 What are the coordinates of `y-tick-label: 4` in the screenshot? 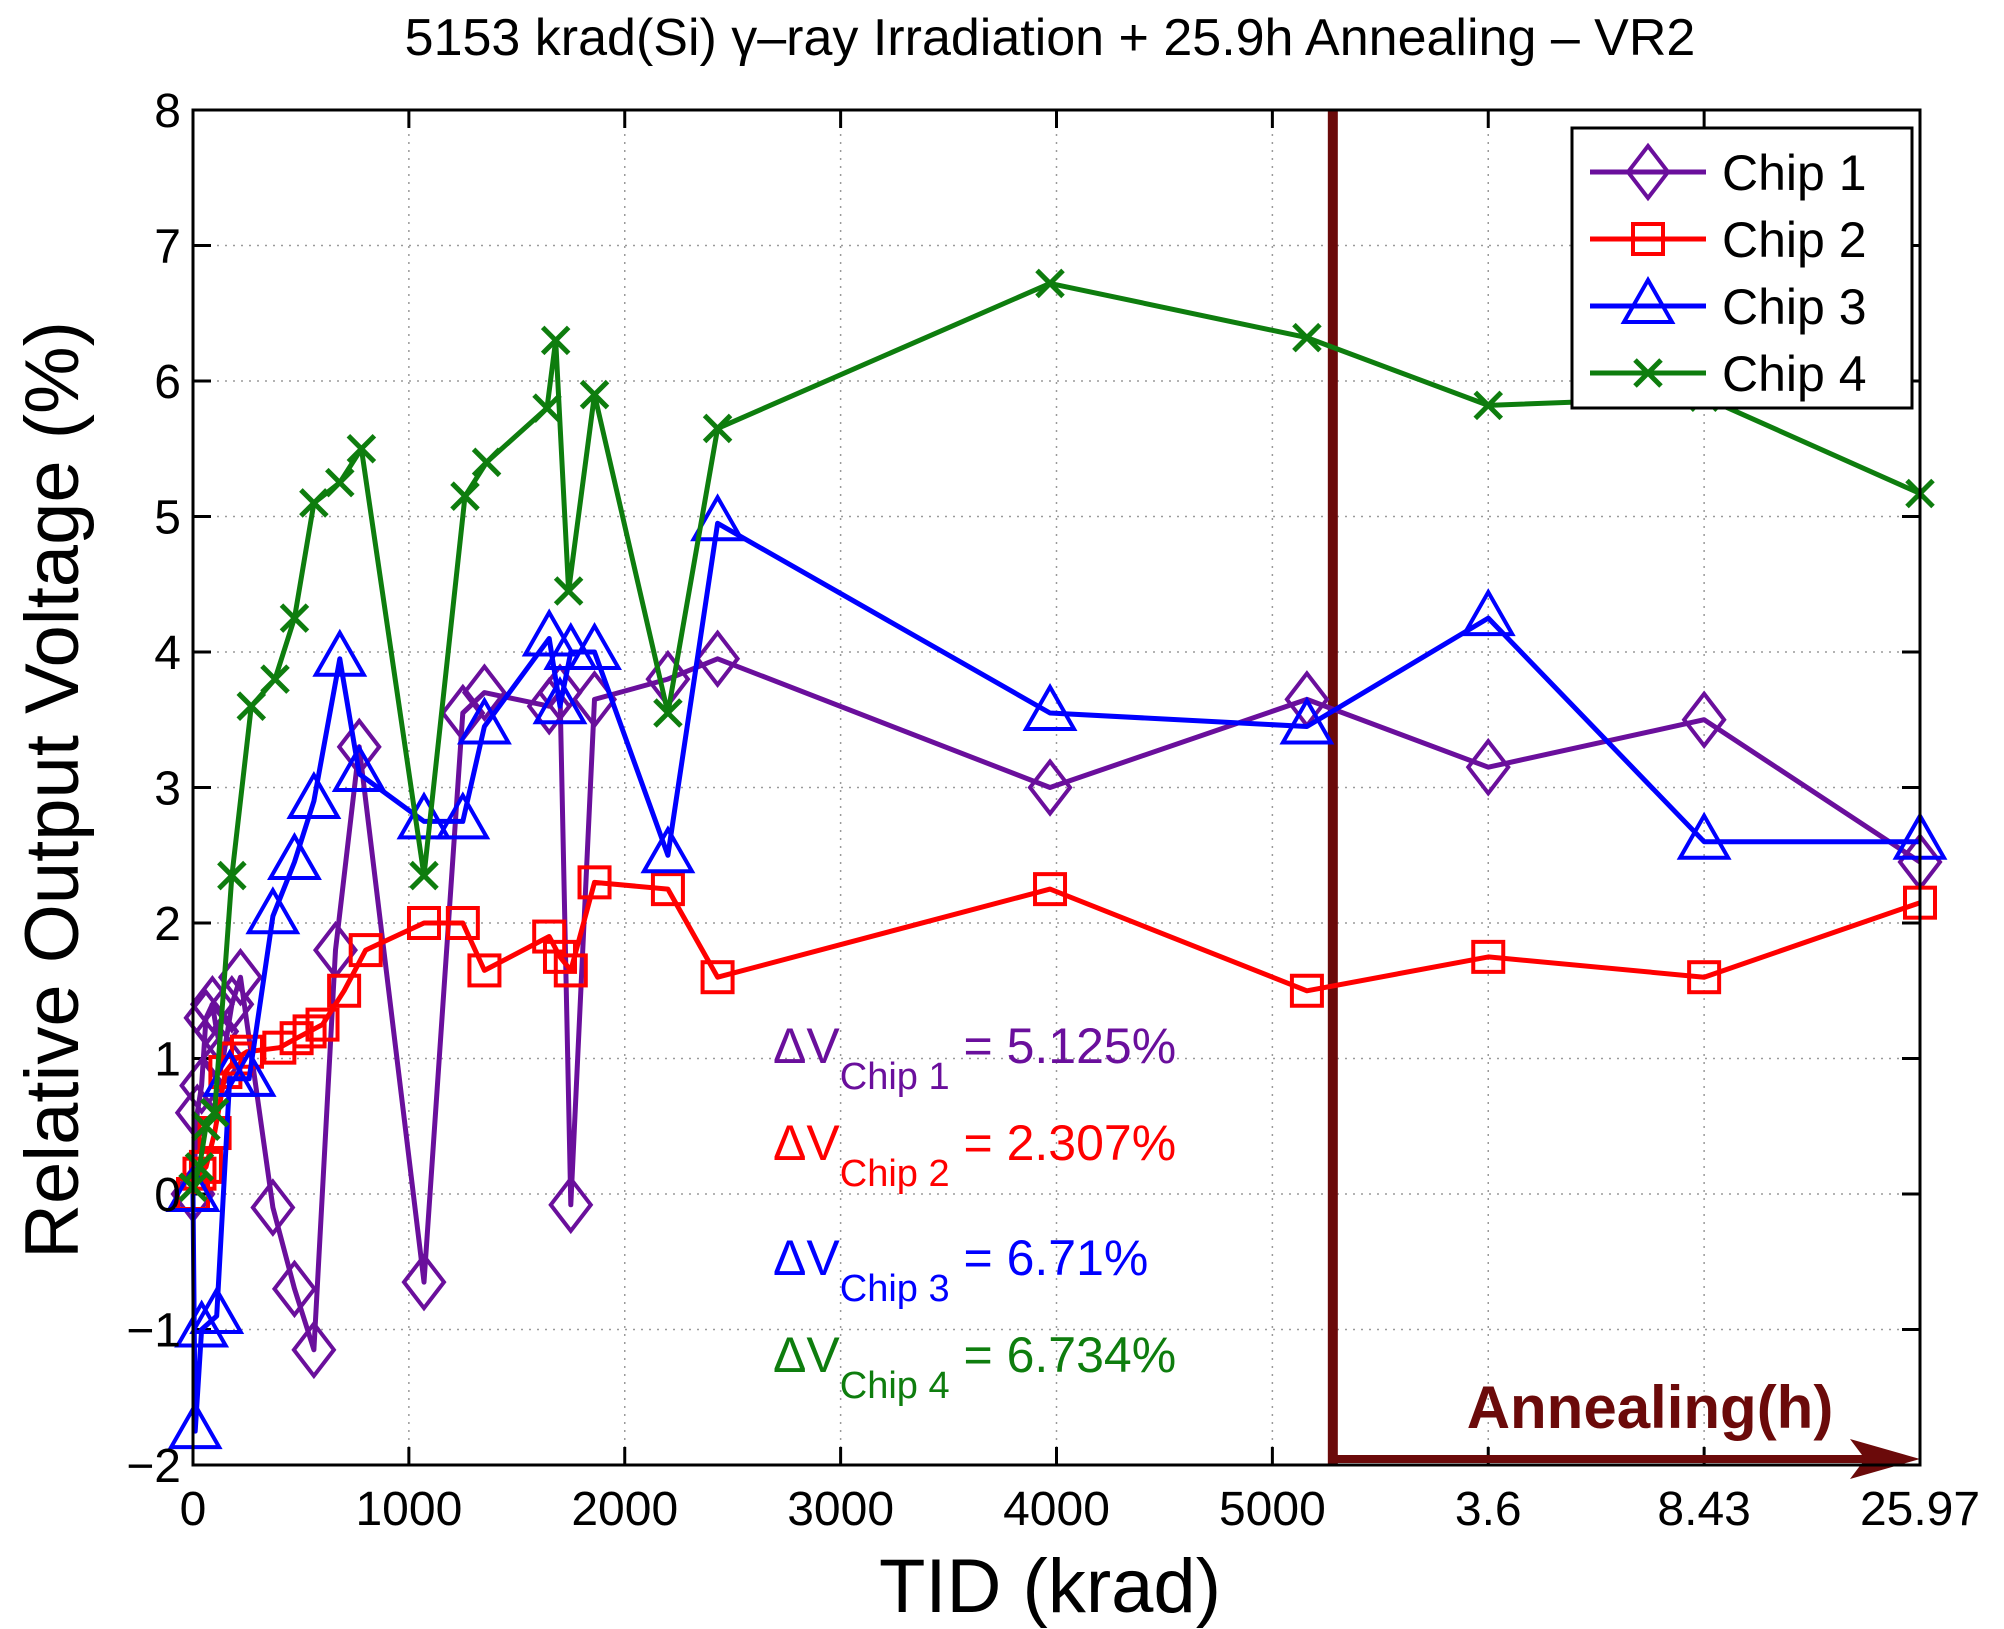 It's located at (167, 653).